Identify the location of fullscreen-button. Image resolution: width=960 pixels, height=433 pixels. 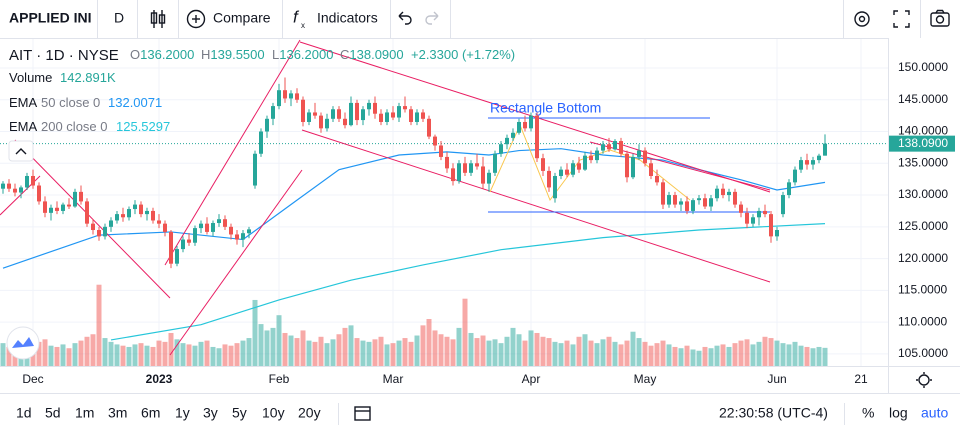
(901, 19).